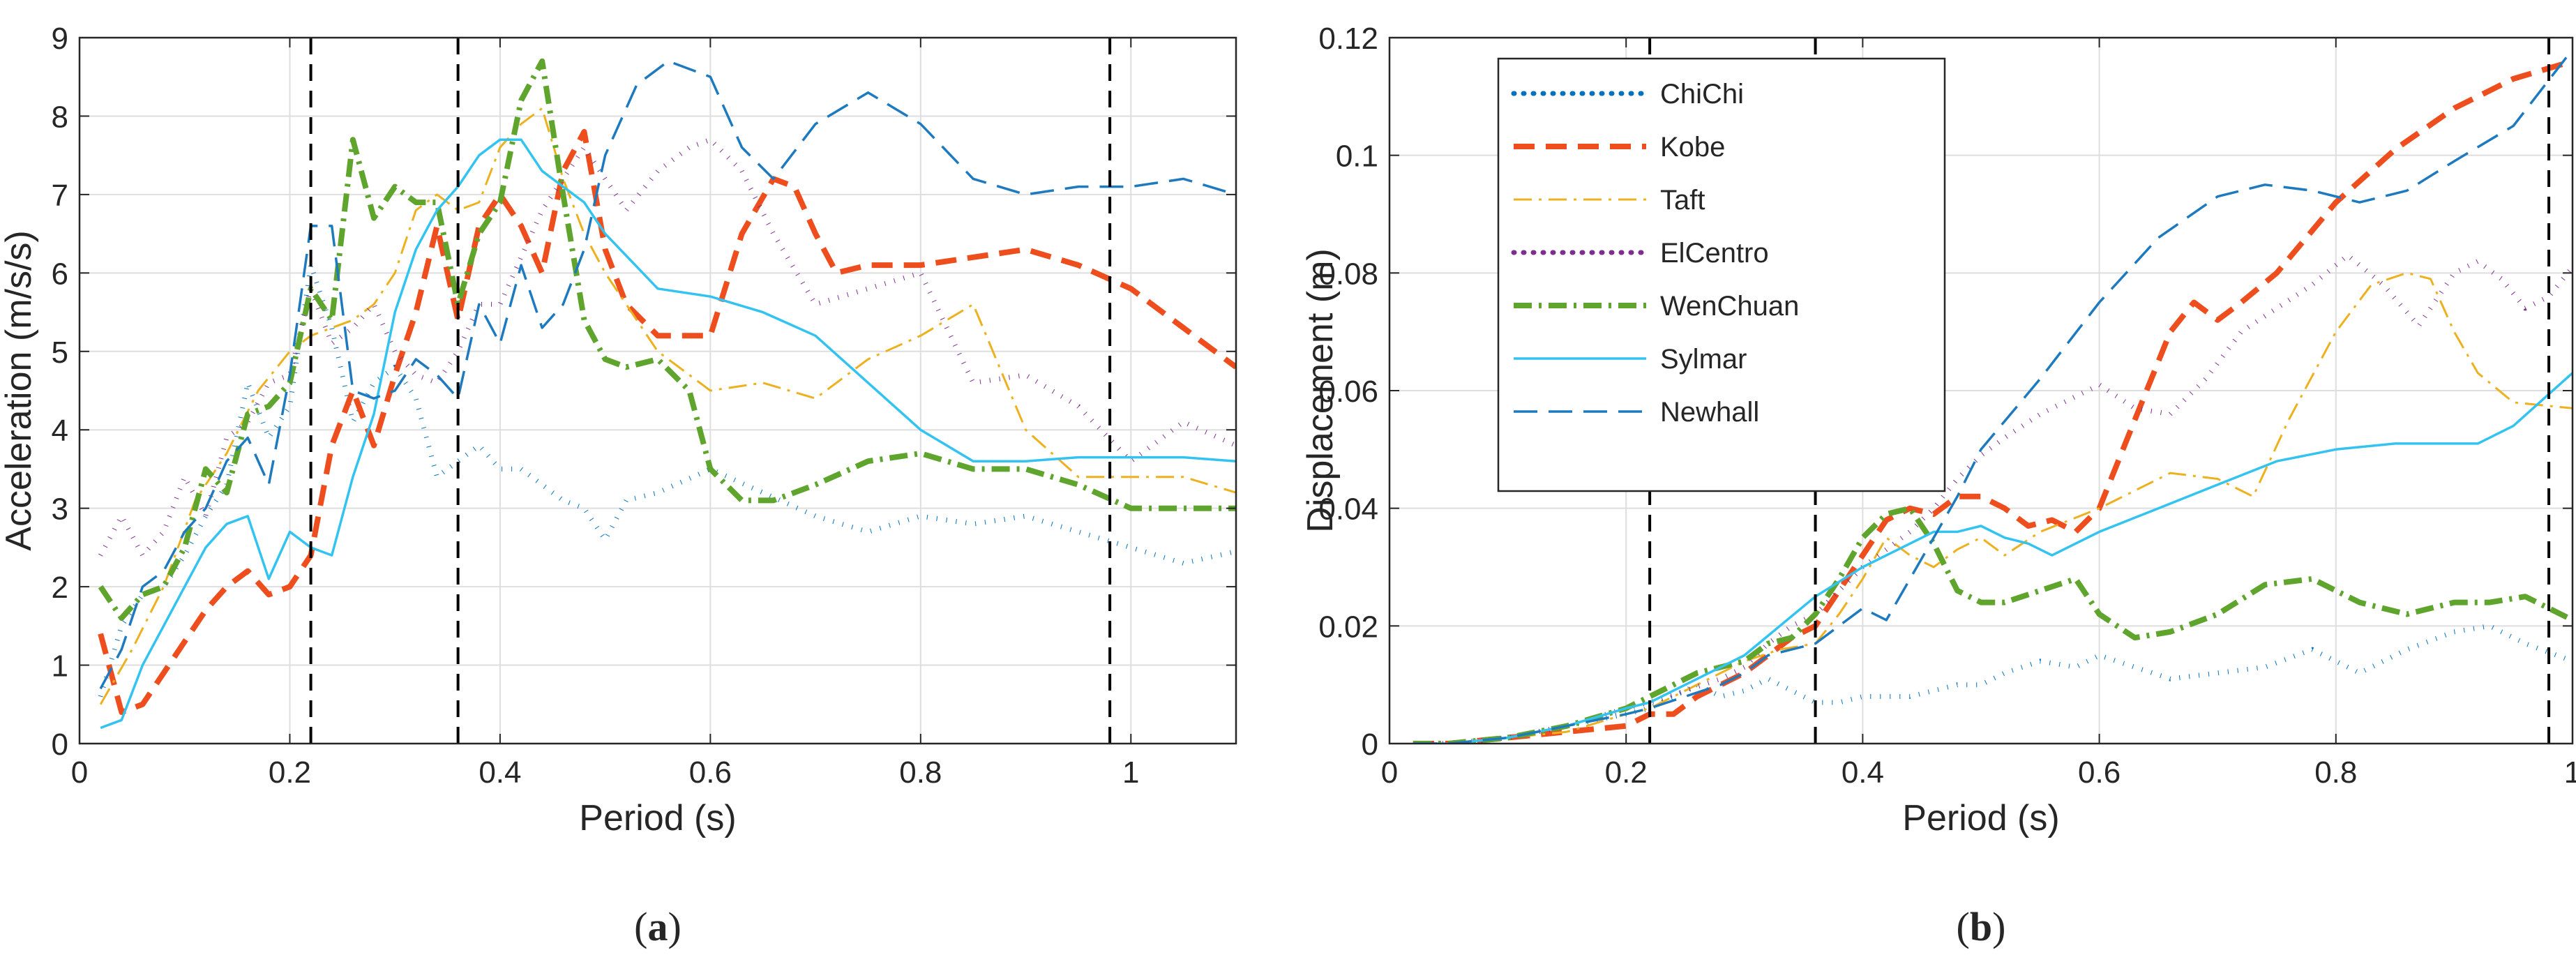  Describe the element at coordinates (2570, 772) in the screenshot. I see `x-tick-label-b-5: 1` at that location.